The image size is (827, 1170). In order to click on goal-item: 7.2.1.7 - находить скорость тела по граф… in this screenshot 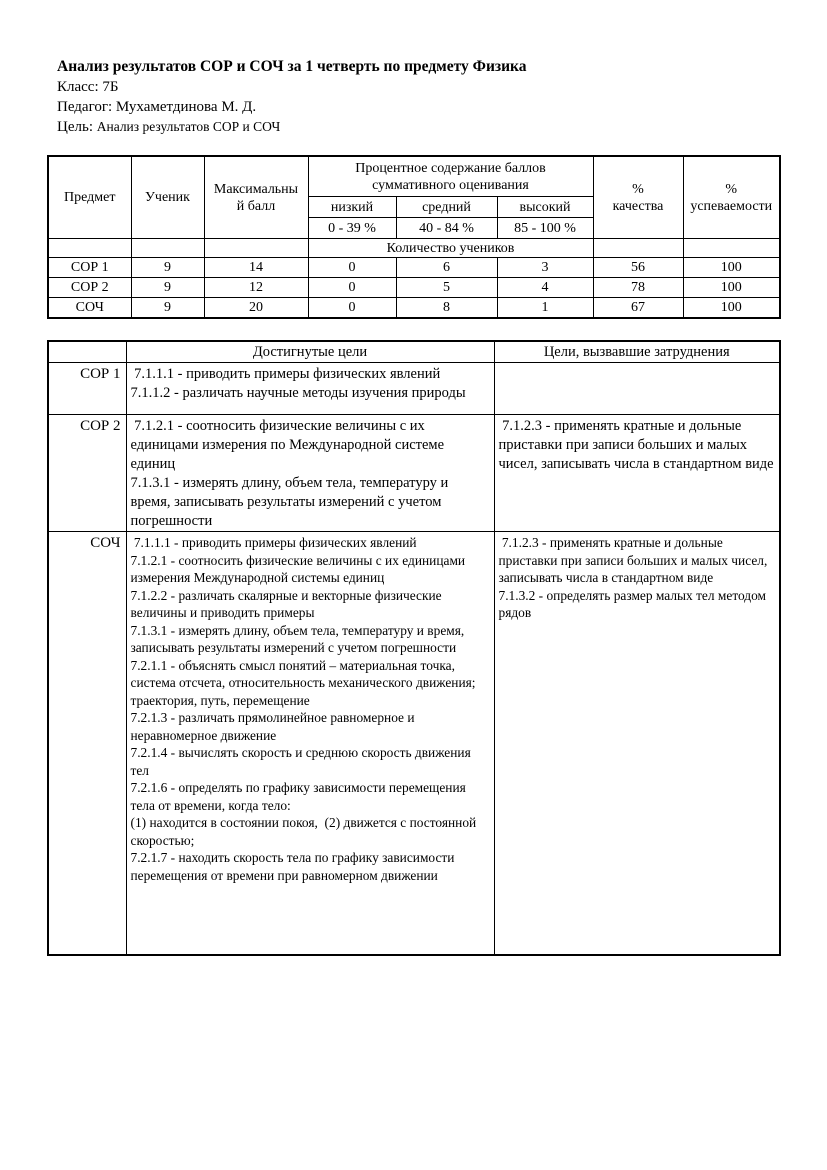, I will do `click(294, 866)`.